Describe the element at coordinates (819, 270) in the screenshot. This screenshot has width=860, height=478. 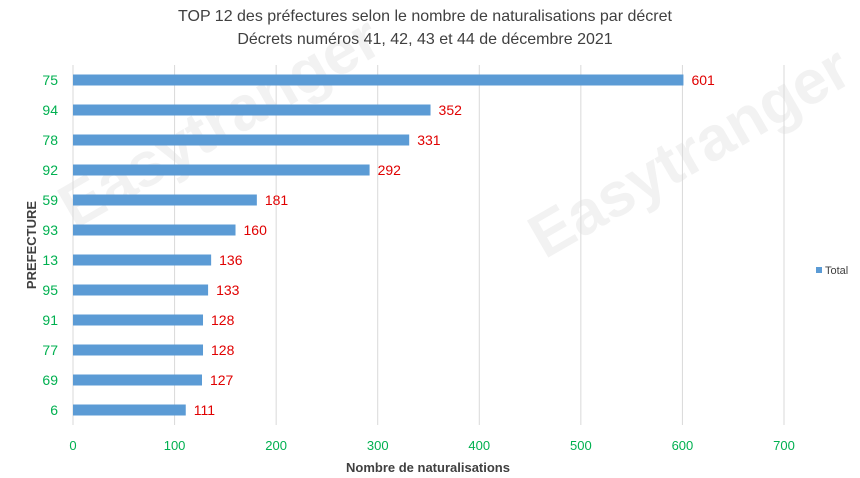
I see `legend-swatch-total` at that location.